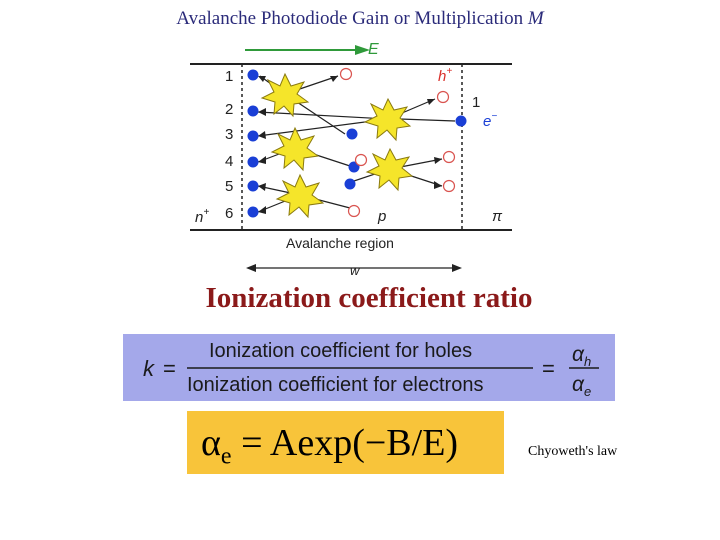 The width and height of the screenshot is (720, 540). I want to click on row-number: 3, so click(229, 134).